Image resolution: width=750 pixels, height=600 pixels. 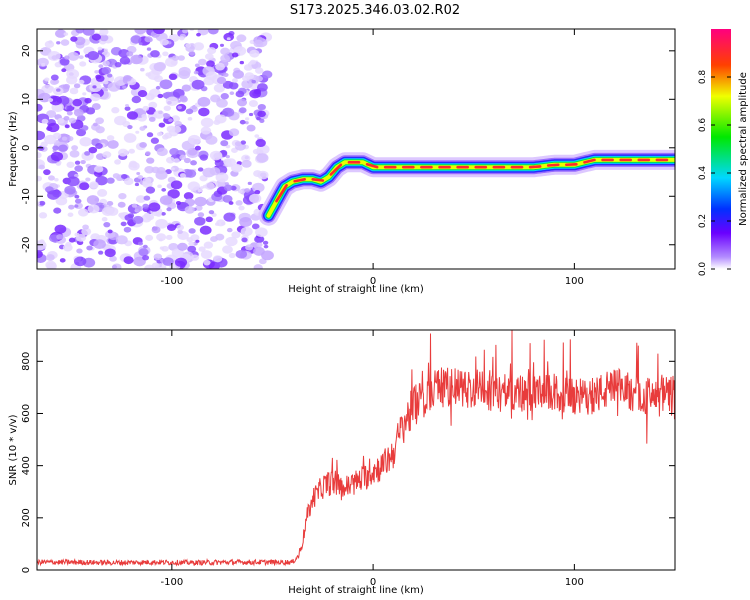 I want to click on y-tick-label: -20, so click(x=26, y=245).